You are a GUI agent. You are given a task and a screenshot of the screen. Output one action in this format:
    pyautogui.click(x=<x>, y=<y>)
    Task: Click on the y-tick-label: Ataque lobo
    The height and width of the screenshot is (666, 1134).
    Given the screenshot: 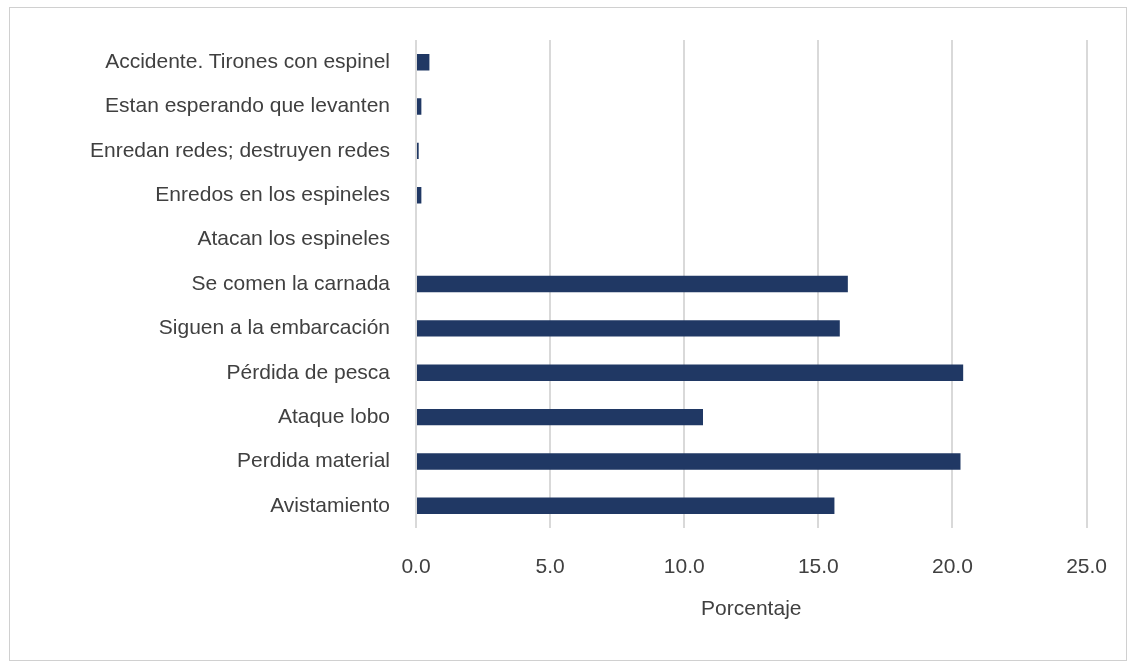 What is the action you would take?
    pyautogui.click(x=333, y=415)
    